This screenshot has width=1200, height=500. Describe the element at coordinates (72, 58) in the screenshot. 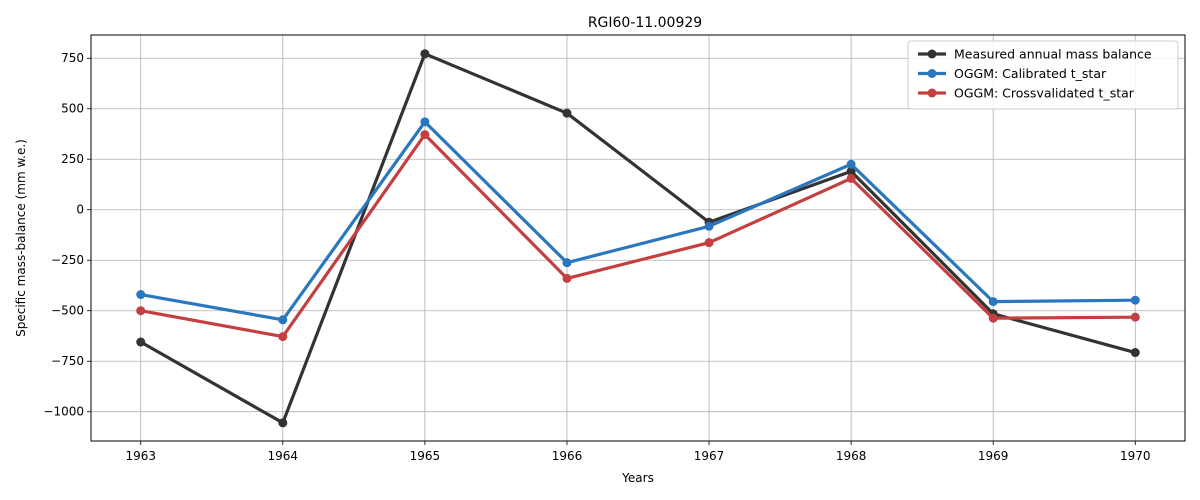

I see `y-tick-label: 750` at that location.